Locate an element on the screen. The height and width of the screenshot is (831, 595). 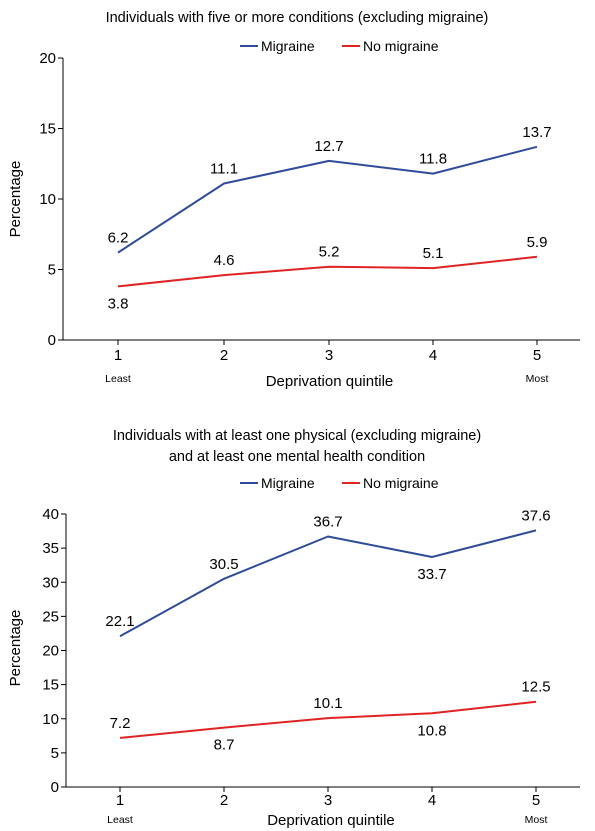
data-label: 33.7 is located at coordinates (431, 574).